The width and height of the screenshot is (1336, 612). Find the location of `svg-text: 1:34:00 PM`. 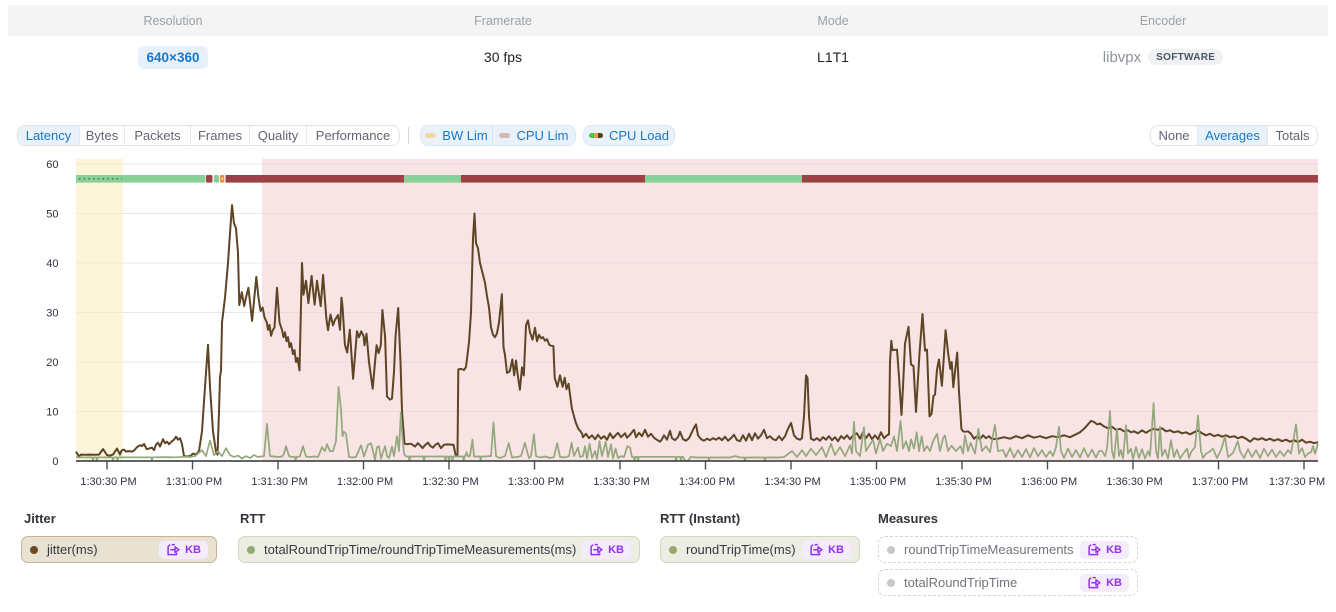

svg-text: 1:34:00 PM is located at coordinates (707, 482).